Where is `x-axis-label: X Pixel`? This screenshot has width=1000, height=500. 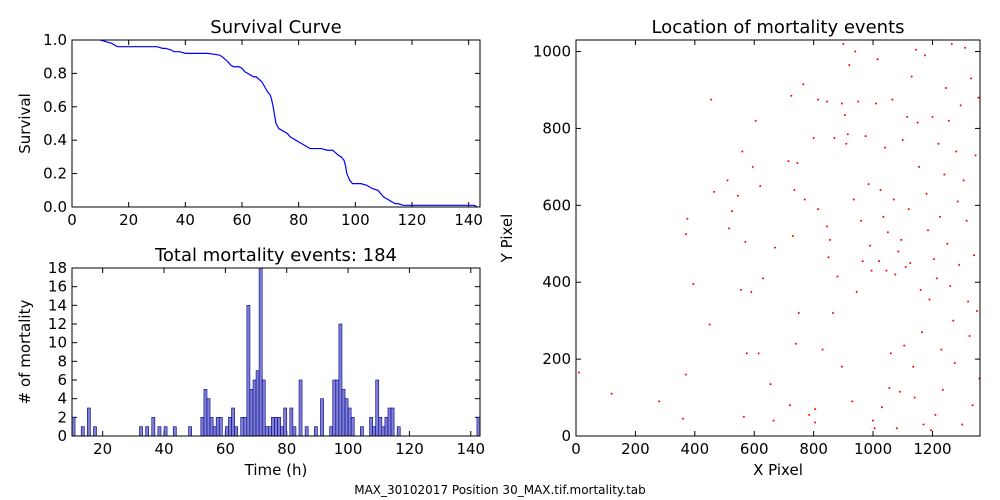 x-axis-label: X Pixel is located at coordinates (778, 470).